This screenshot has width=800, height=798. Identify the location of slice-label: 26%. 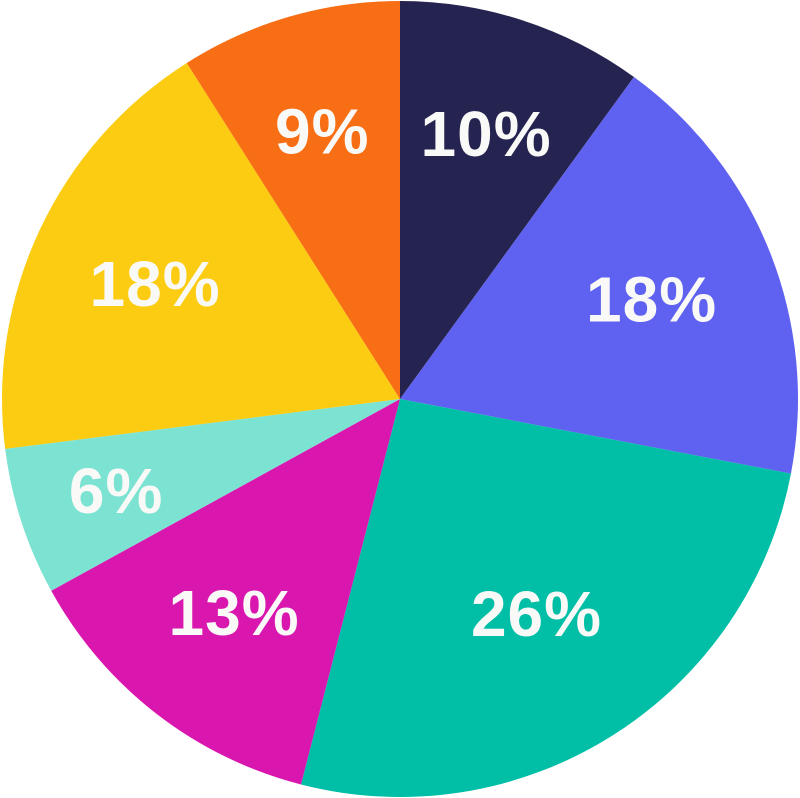
(536, 614).